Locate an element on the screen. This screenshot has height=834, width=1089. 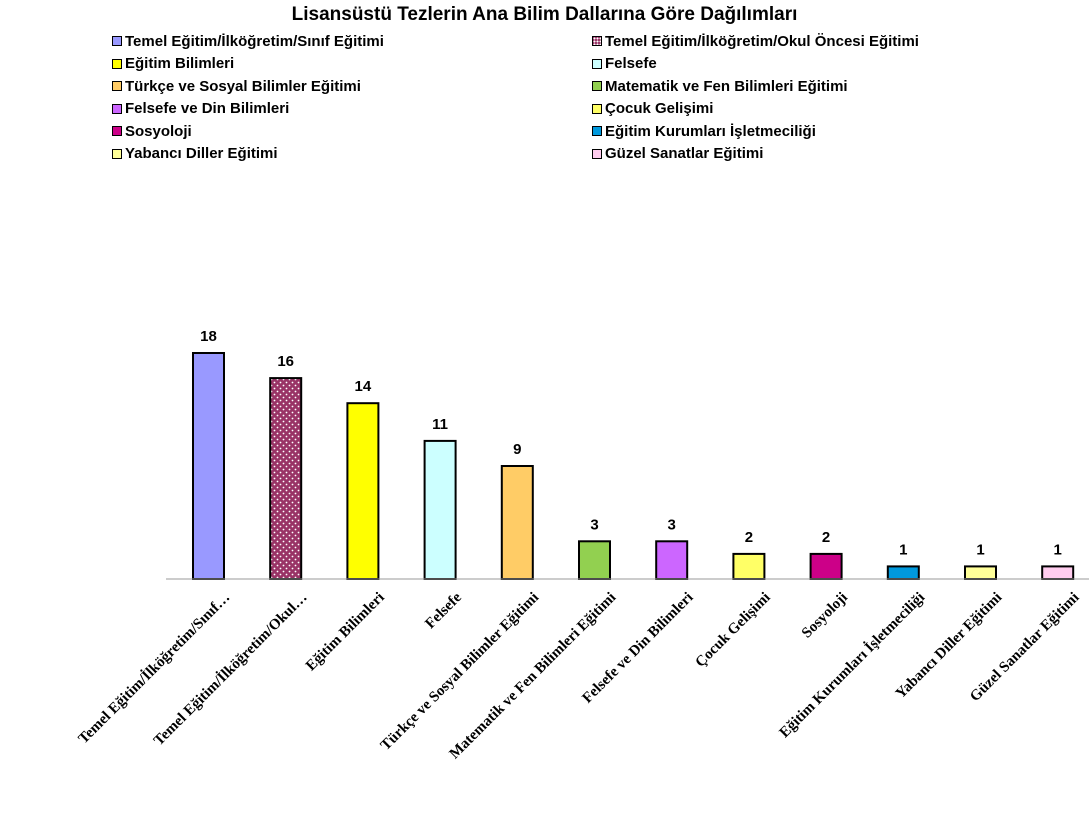
legend-label: Eğitim Bilimleri is located at coordinates (180, 64).